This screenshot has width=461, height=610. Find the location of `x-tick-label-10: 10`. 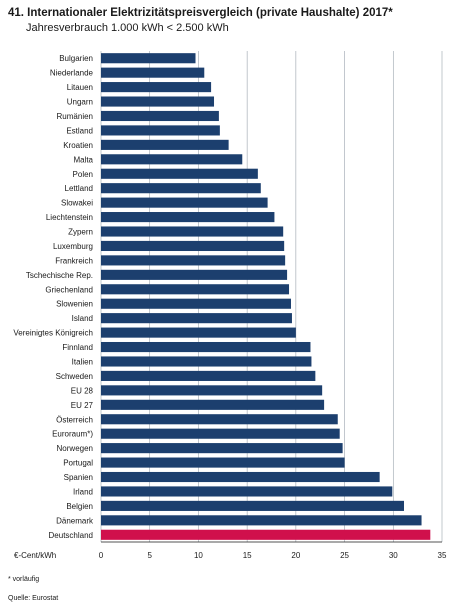

x-tick-label-10: 10 is located at coordinates (198, 555).